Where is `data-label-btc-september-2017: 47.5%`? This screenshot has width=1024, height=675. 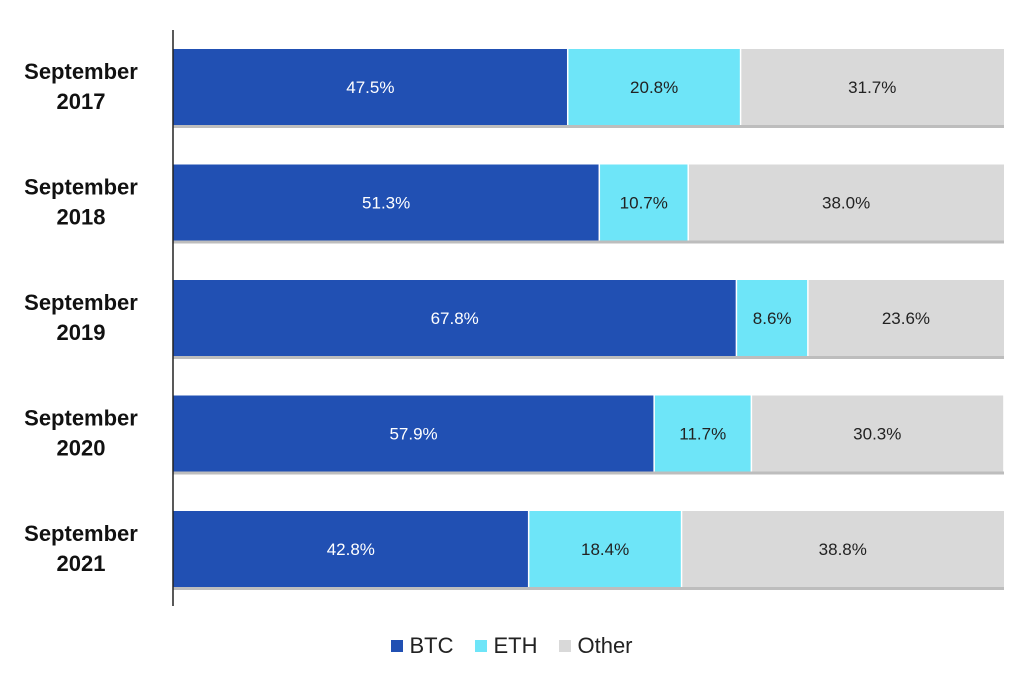
data-label-btc-september-2017: 47.5% is located at coordinates (370, 87).